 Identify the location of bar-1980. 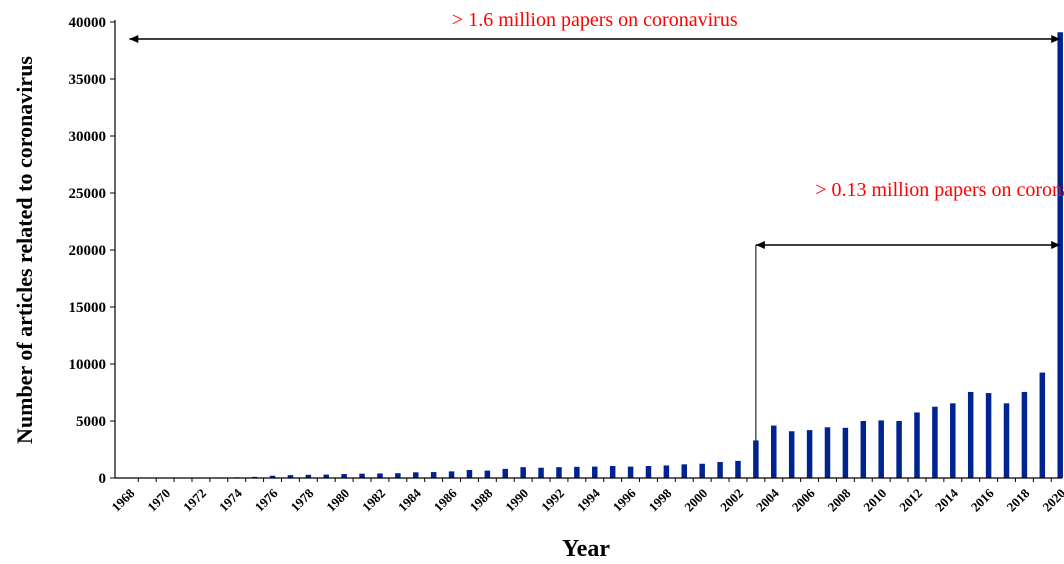
(344, 476).